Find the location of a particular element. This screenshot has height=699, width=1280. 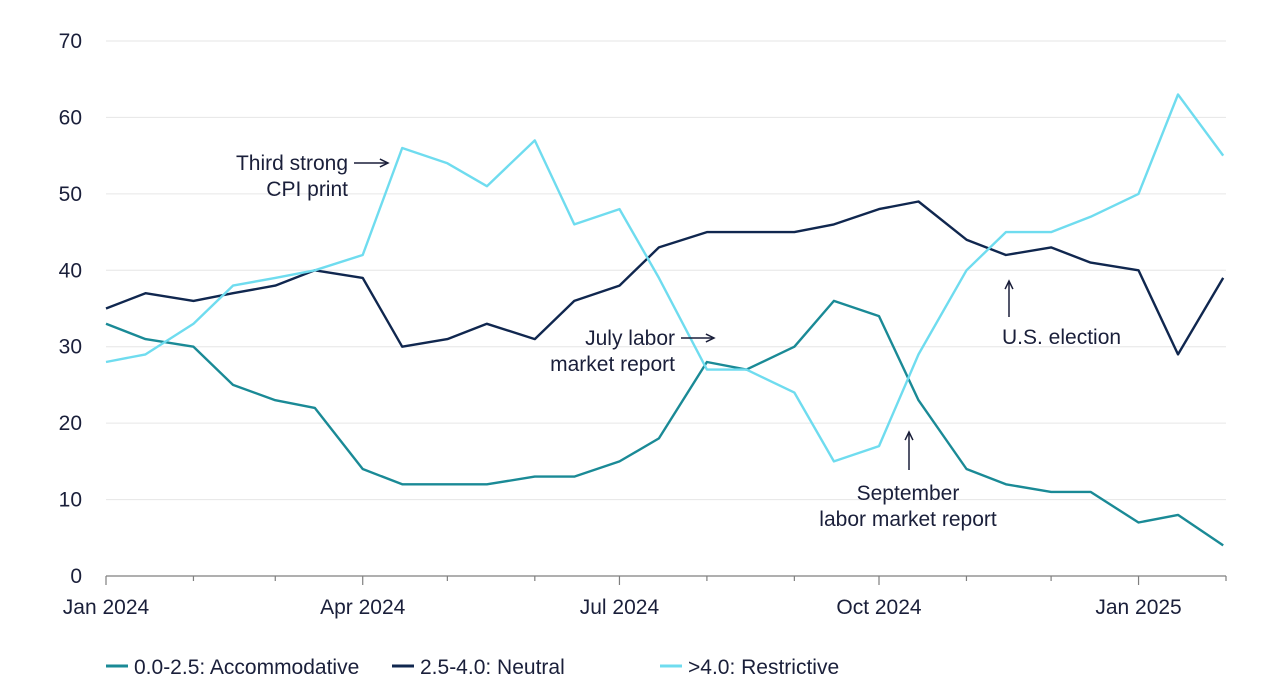

annotation-text: U.S. election is located at coordinates (1061, 337).